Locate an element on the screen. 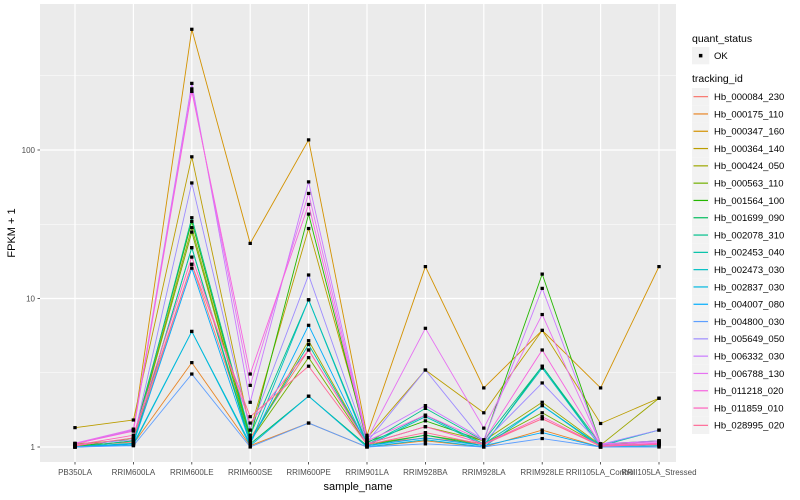 The width and height of the screenshot is (800, 500). legend-label-Hb_000347_160: Hb_000347_160 is located at coordinates (749, 132).